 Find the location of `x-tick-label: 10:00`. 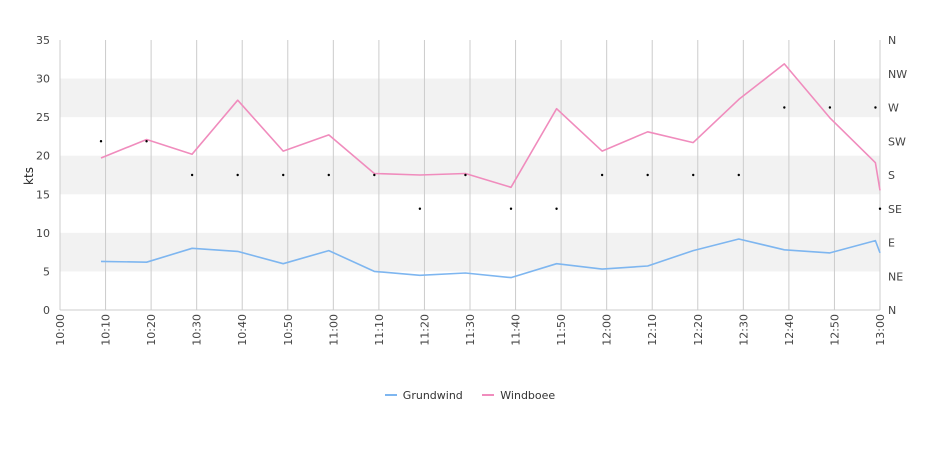

x-tick-label: 10:00 is located at coordinates (60, 330).